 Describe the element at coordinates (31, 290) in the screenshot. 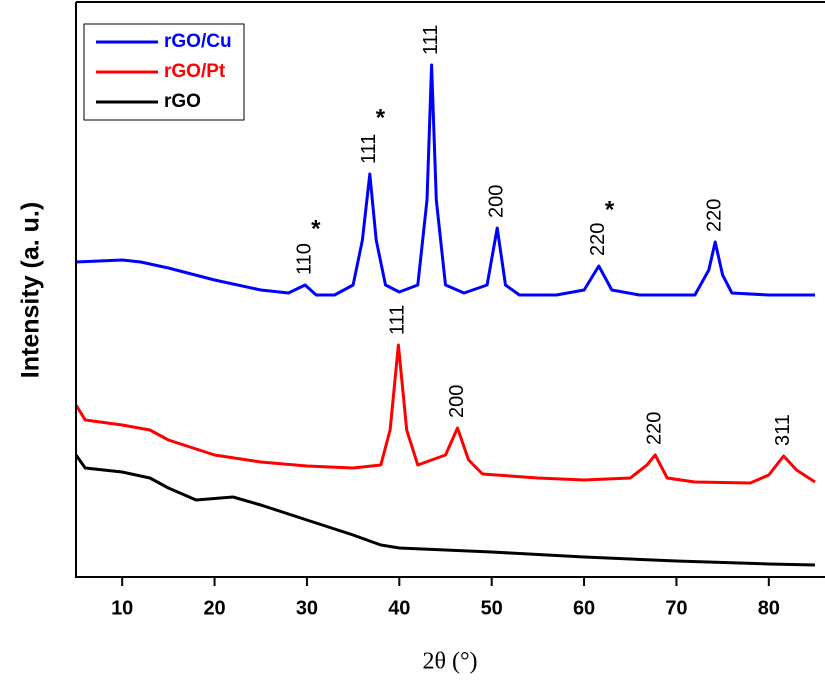

I see `y-axis-label: Intensity (a. u.)` at that location.